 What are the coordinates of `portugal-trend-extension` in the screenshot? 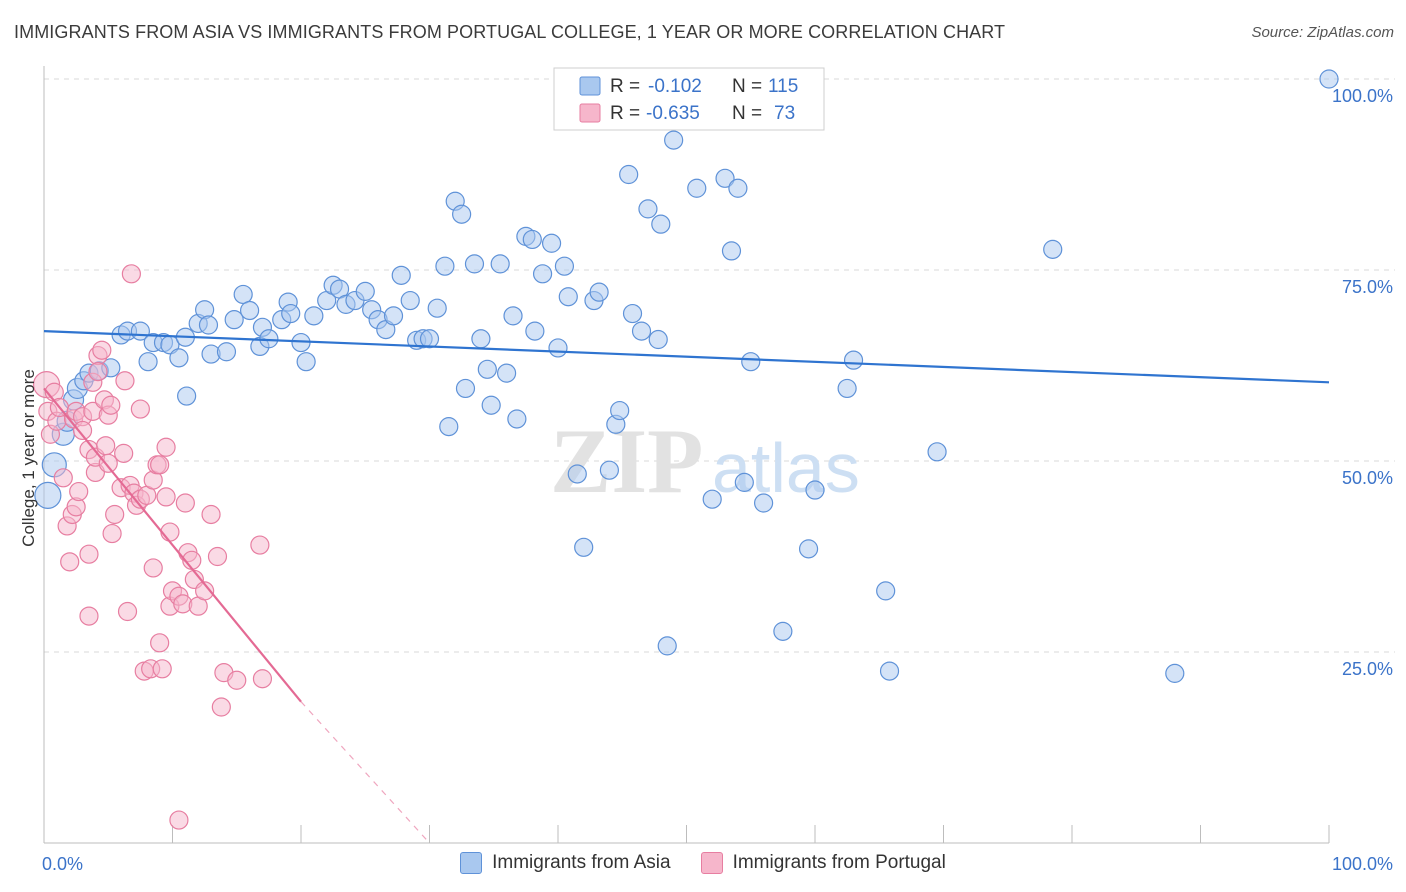 It's located at (365, 772).